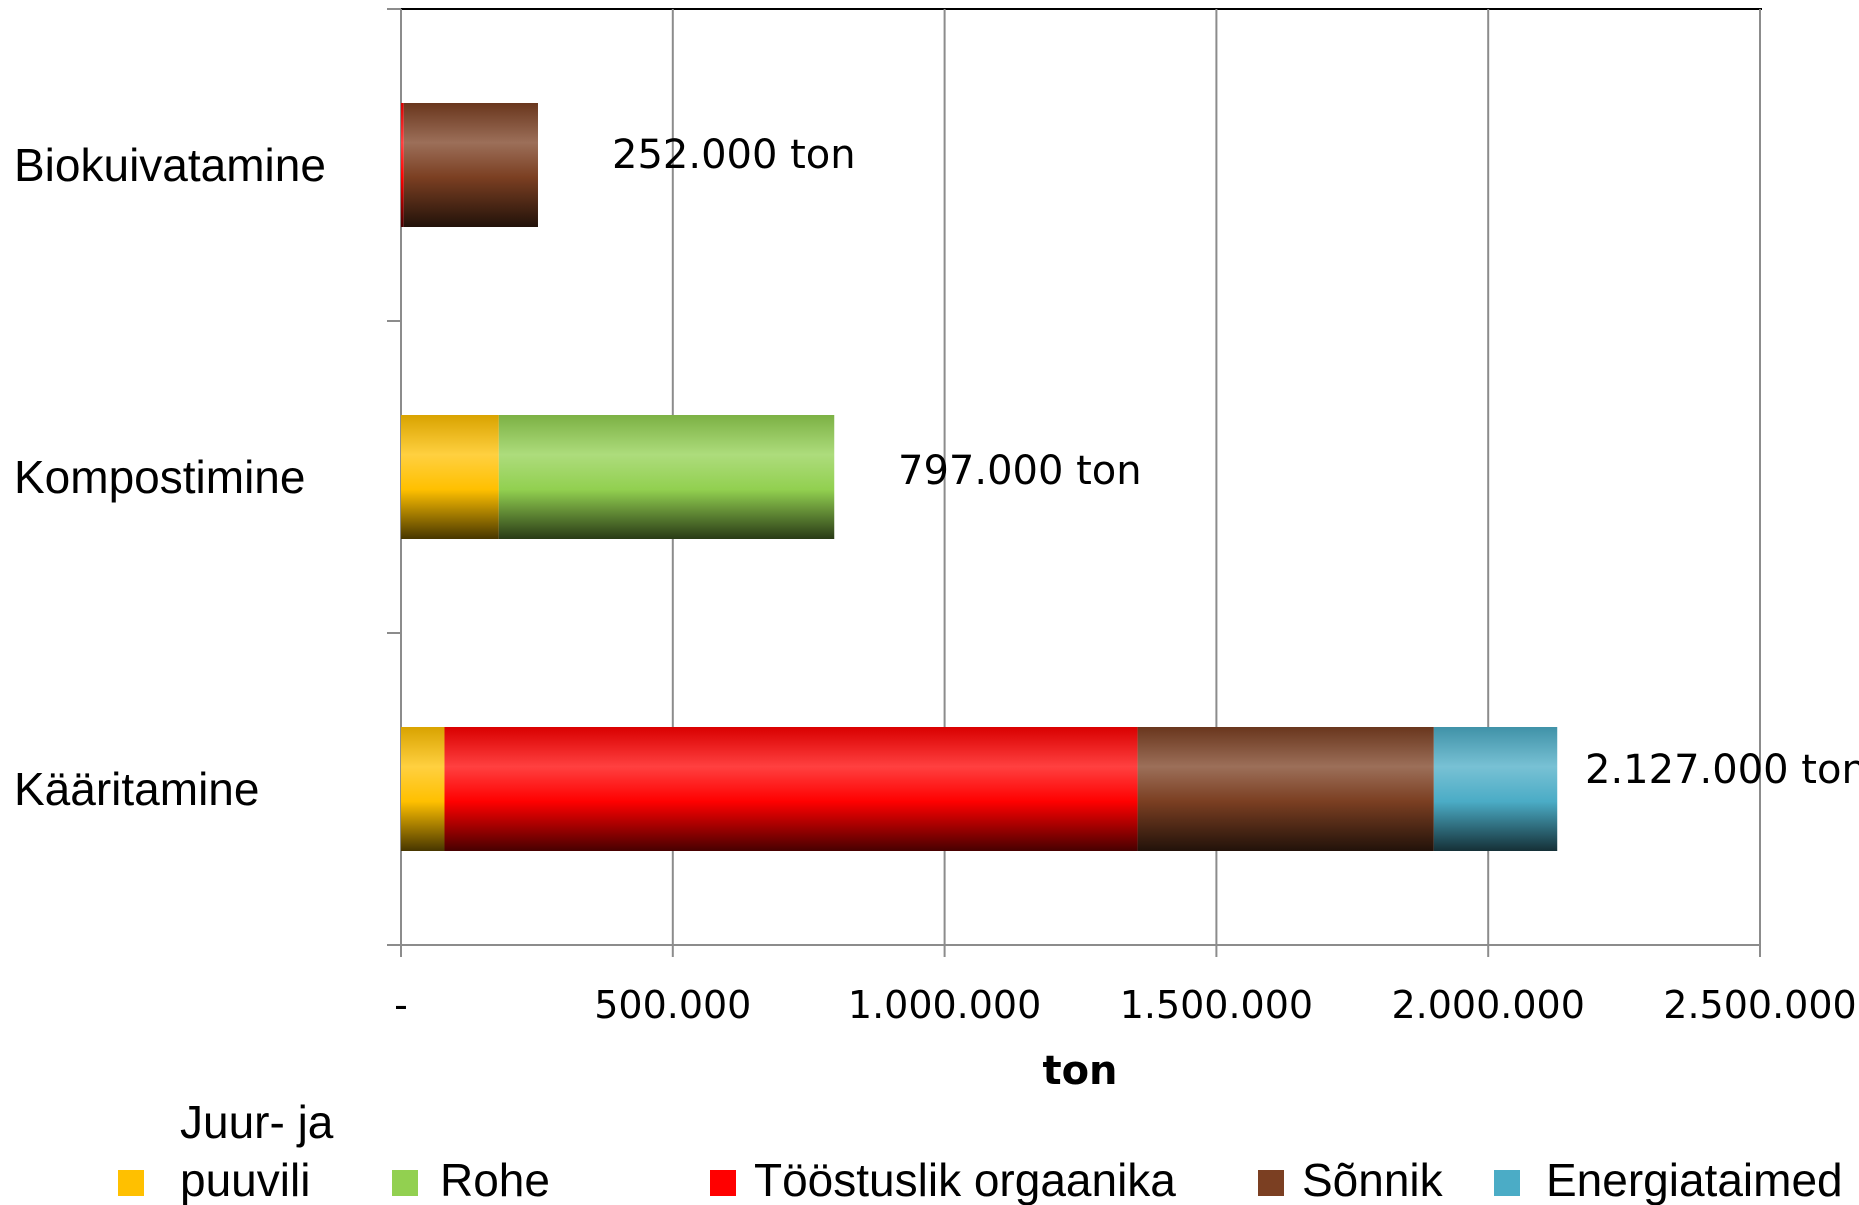 This screenshot has width=1859, height=1205. What do you see at coordinates (136, 789) in the screenshot?
I see `category-label: Kääritamine` at bounding box center [136, 789].